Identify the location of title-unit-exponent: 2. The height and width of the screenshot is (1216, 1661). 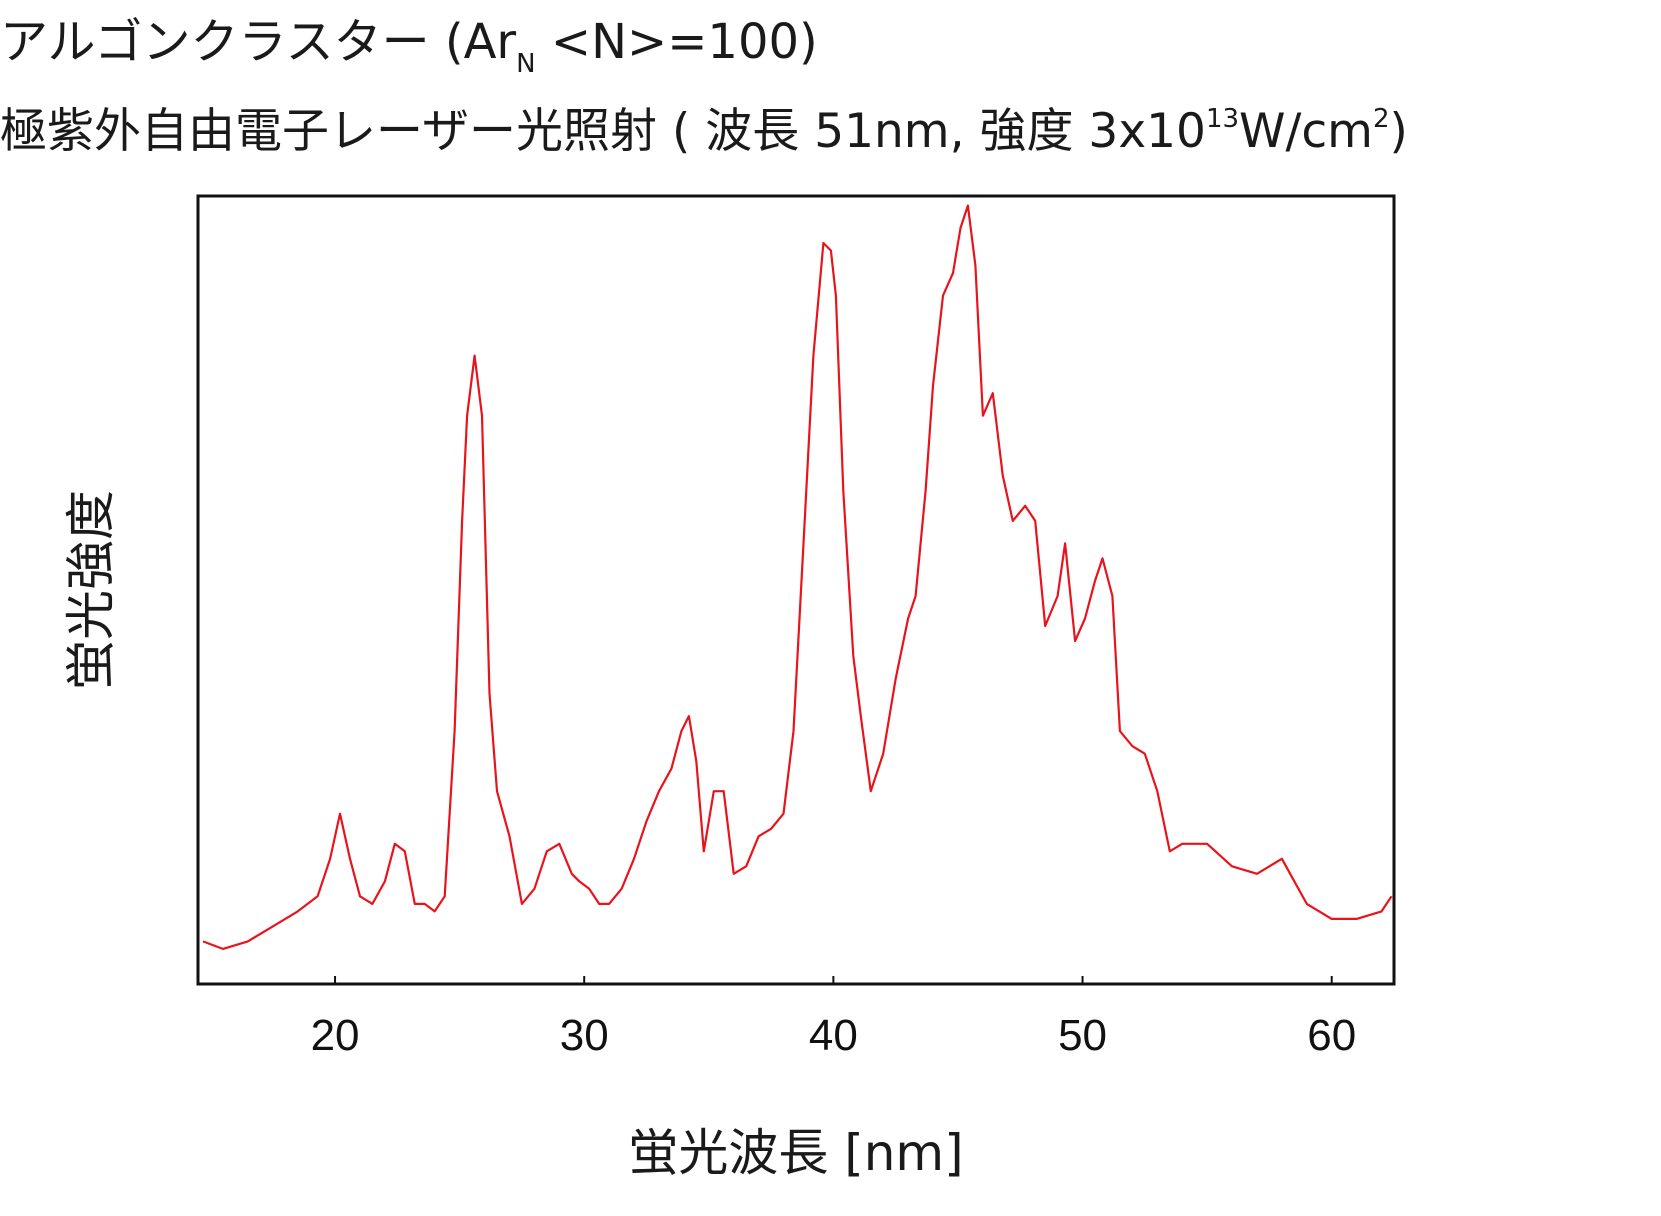
(1381, 119).